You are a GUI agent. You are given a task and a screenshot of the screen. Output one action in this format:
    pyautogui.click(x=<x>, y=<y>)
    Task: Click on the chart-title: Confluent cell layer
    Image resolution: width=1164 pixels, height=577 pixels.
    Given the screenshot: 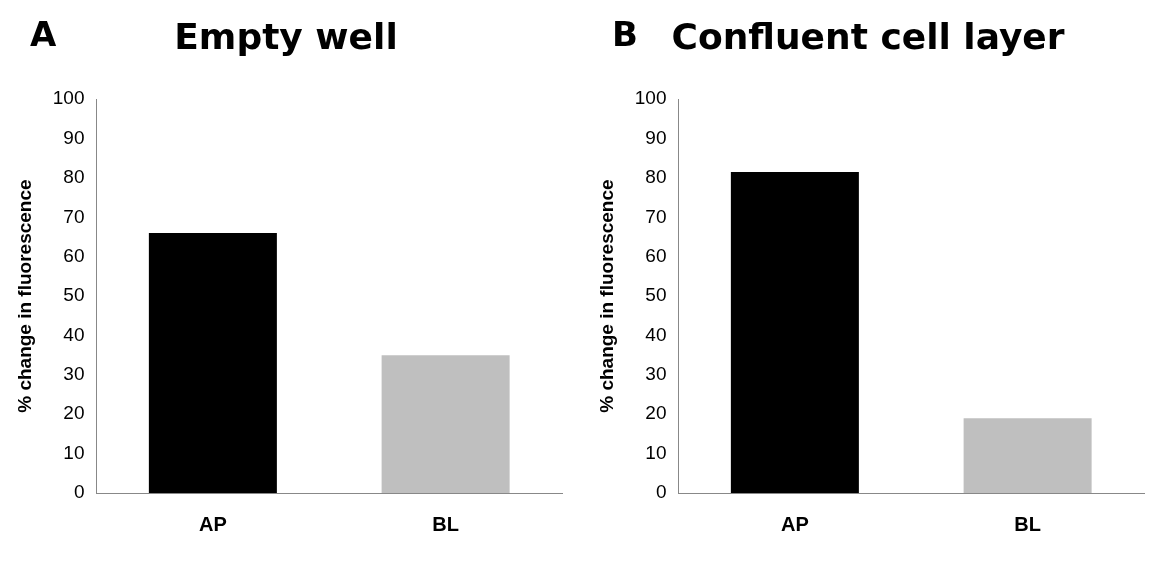 What is the action you would take?
    pyautogui.click(x=868, y=36)
    